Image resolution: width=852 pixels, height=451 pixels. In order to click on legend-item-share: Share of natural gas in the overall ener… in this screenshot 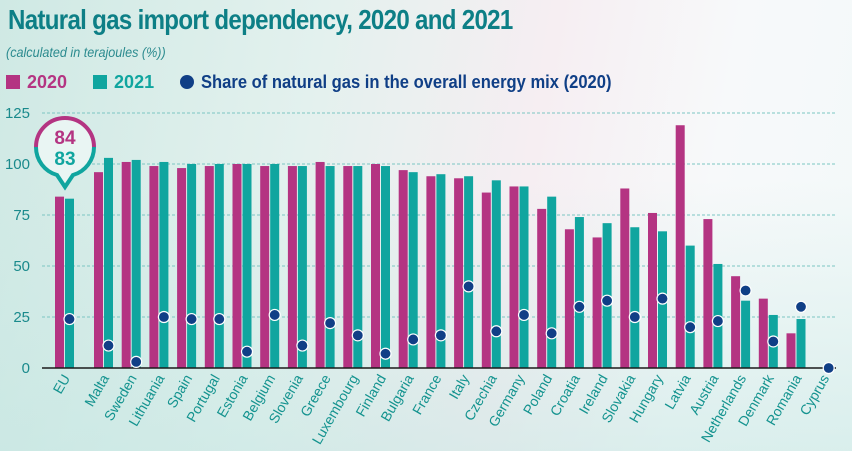, I will do `click(413, 82)`.